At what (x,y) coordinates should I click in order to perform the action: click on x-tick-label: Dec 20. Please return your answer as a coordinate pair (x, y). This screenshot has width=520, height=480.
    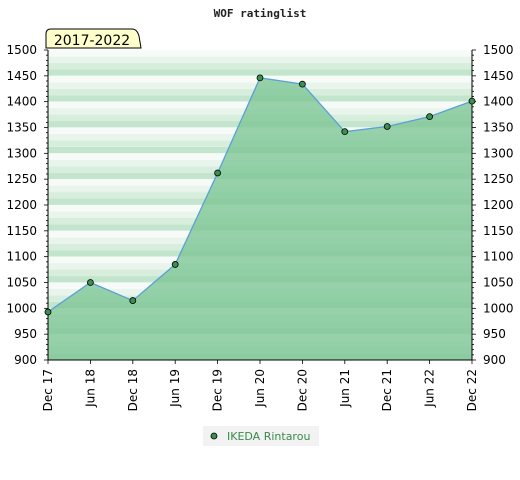
    Looking at the image, I should click on (302, 390).